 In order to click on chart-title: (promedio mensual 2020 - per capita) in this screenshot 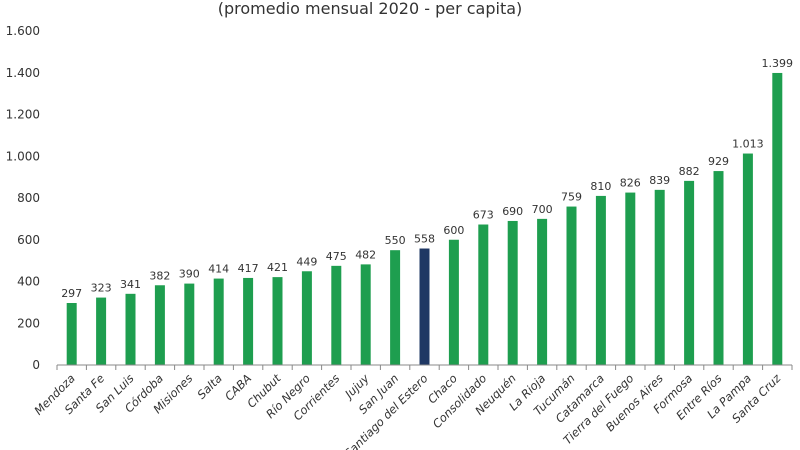, I will do `click(370, 9)`.